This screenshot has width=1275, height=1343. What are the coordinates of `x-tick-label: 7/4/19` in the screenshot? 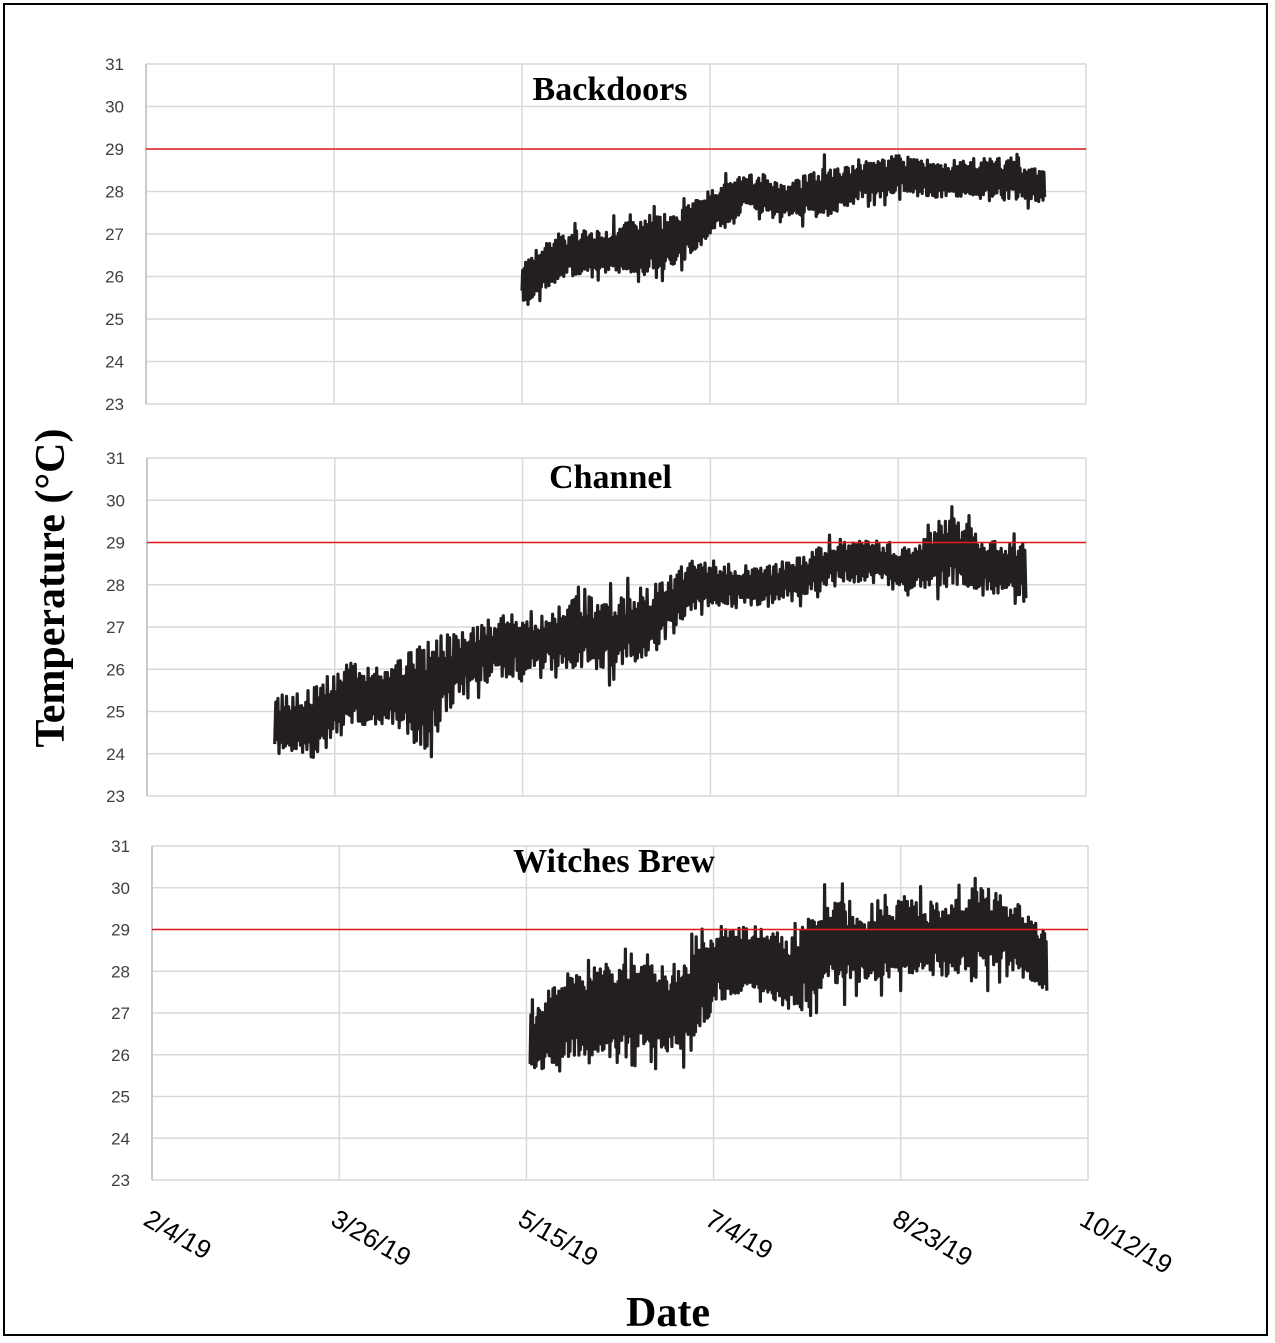 It's located at (740, 1234).